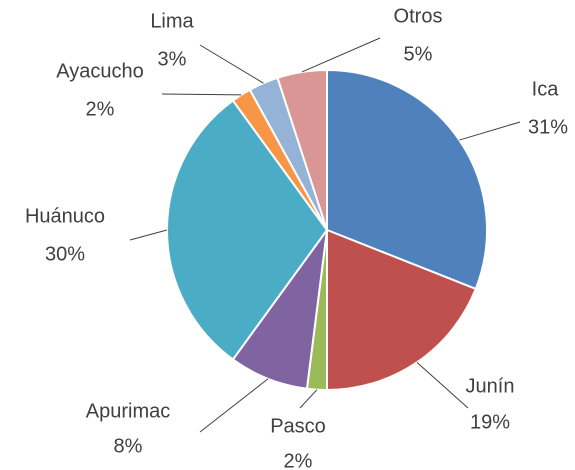 The image size is (575, 470). I want to click on slice-label: Apurimac, so click(128, 411).